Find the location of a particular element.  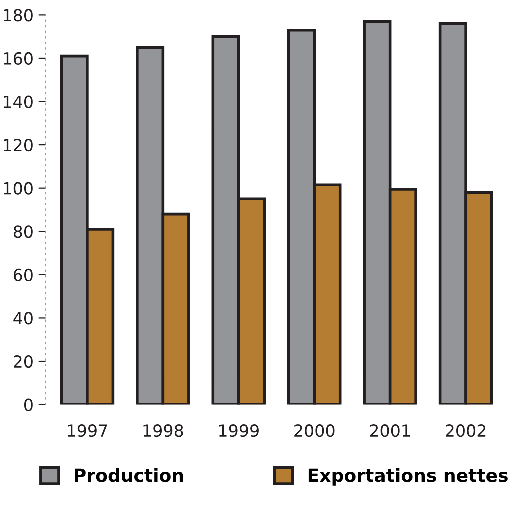

x-tick-label: 1999 is located at coordinates (239, 431).